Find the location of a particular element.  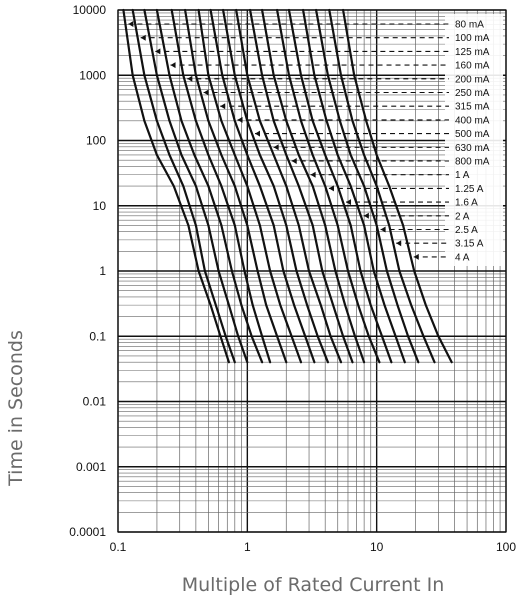

y-tick-label: 100 is located at coordinates (96, 141).